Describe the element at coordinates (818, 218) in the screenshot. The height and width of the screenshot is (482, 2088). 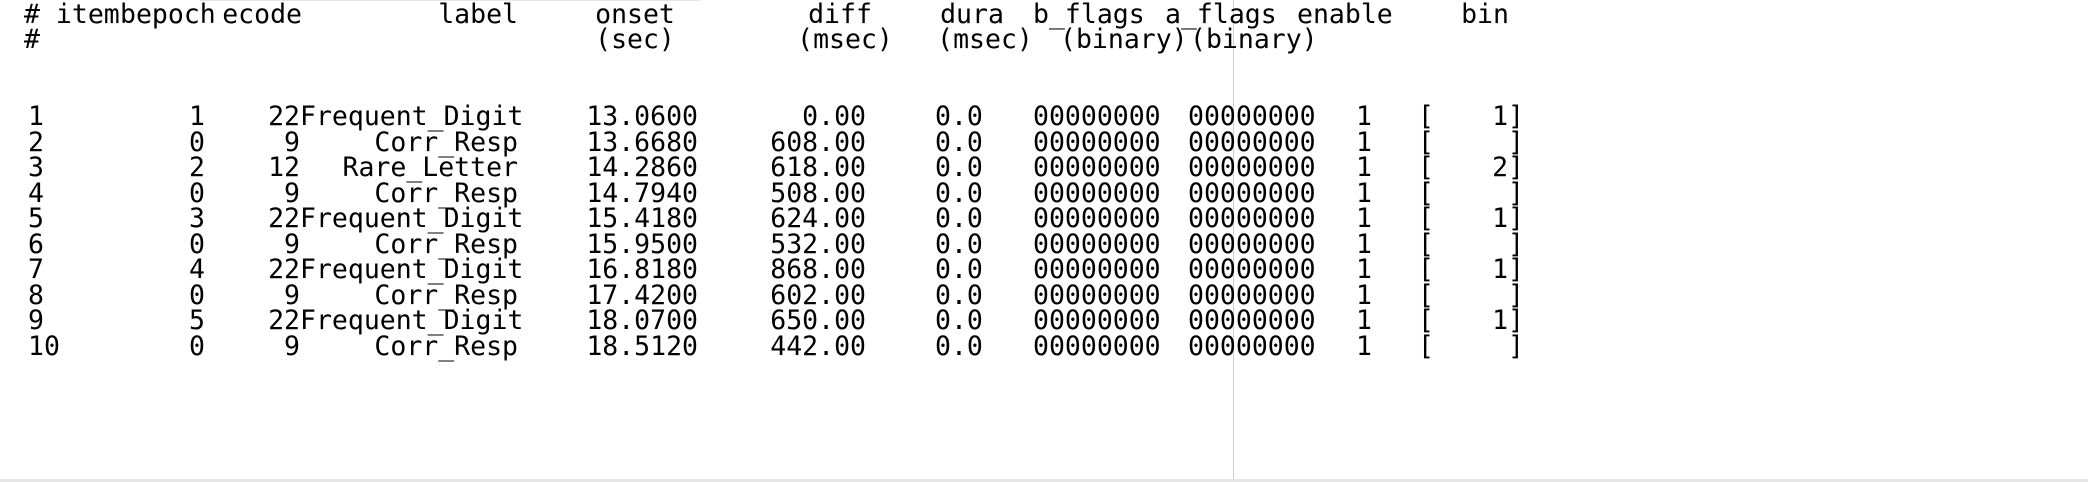
I see `cell-diff: 624.00` at that location.